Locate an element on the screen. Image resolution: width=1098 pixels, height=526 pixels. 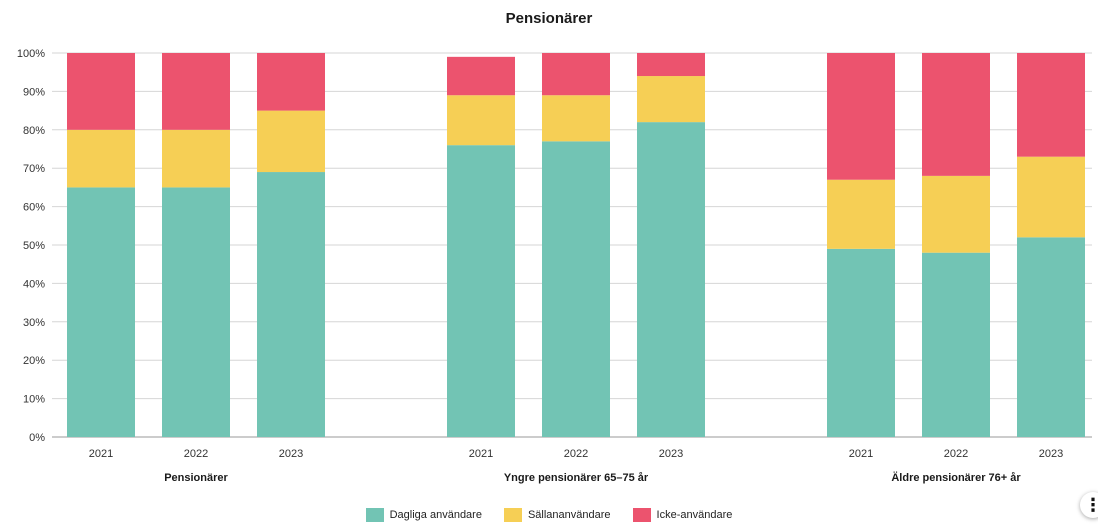
legend-item-non: Icke-användare is located at coordinates (682, 515).